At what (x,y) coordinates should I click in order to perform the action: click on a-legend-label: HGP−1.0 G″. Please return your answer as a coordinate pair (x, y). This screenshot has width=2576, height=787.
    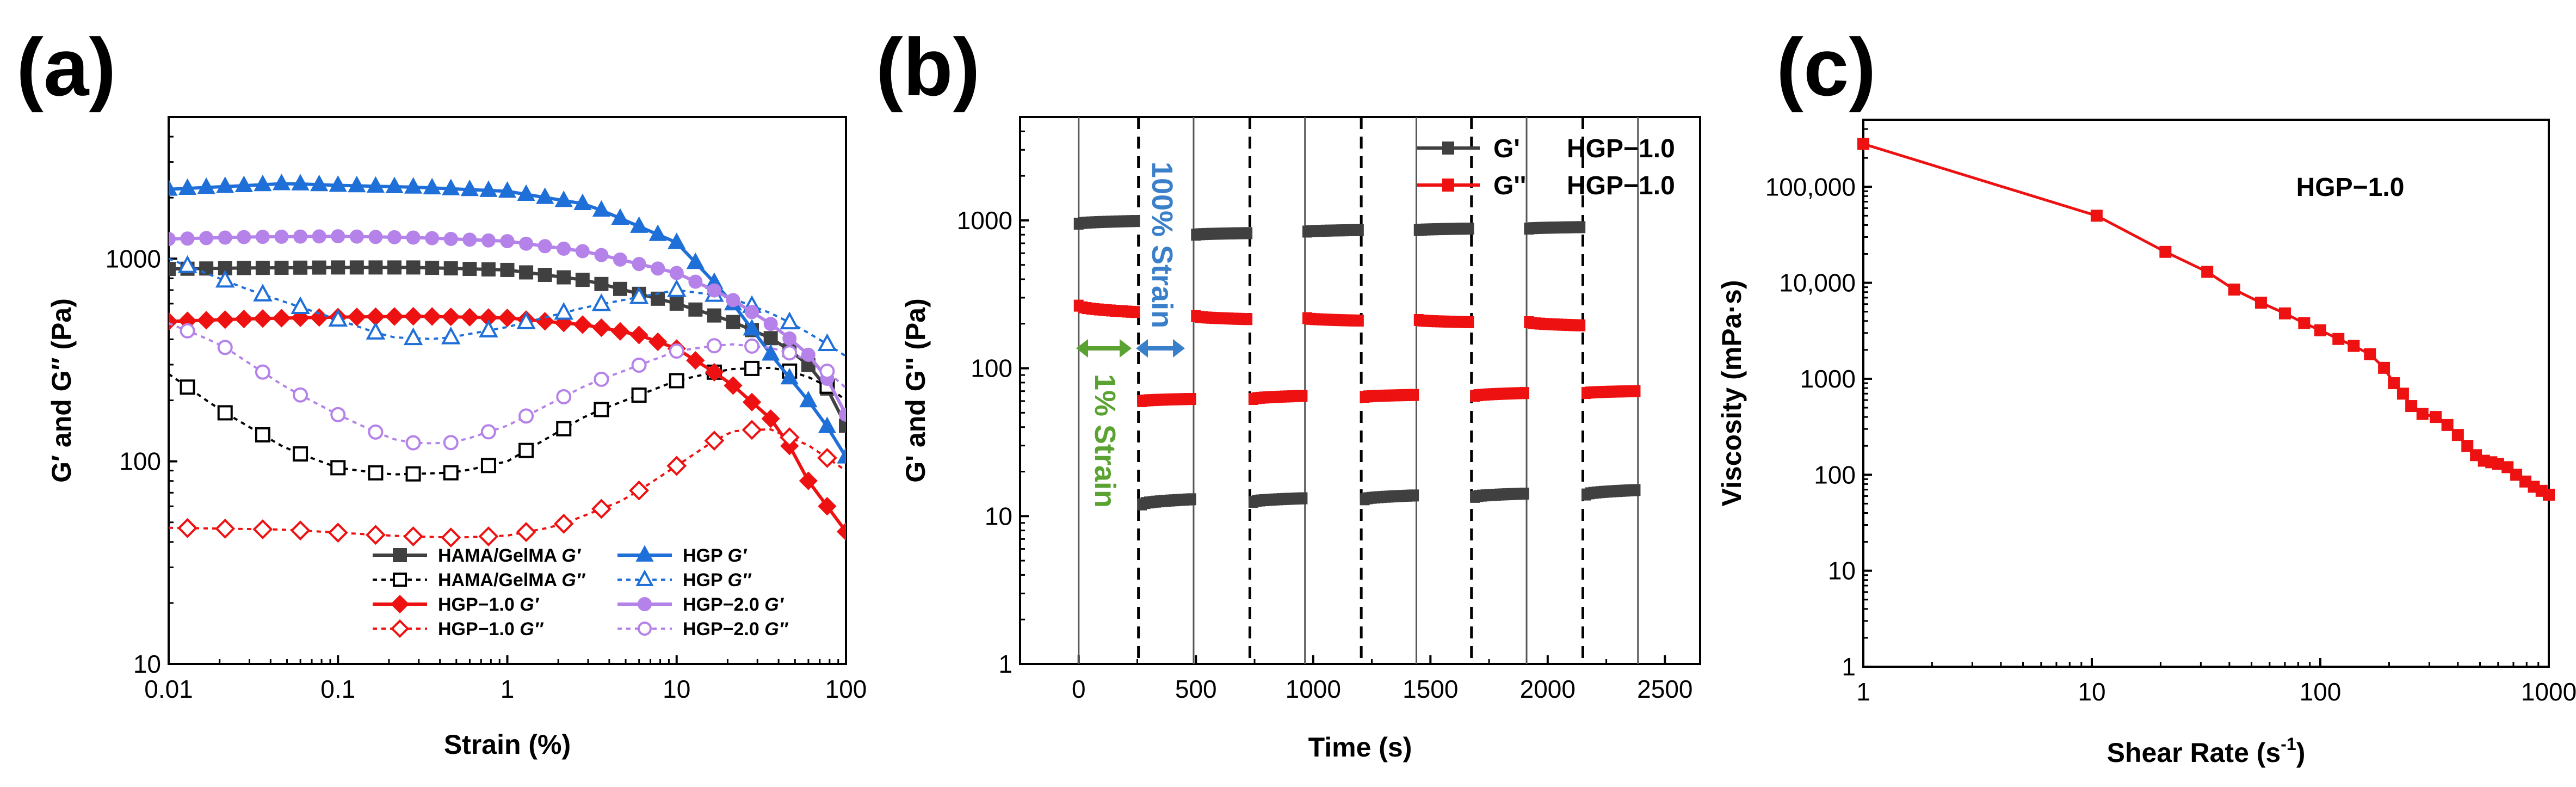
    Looking at the image, I should click on (491, 629).